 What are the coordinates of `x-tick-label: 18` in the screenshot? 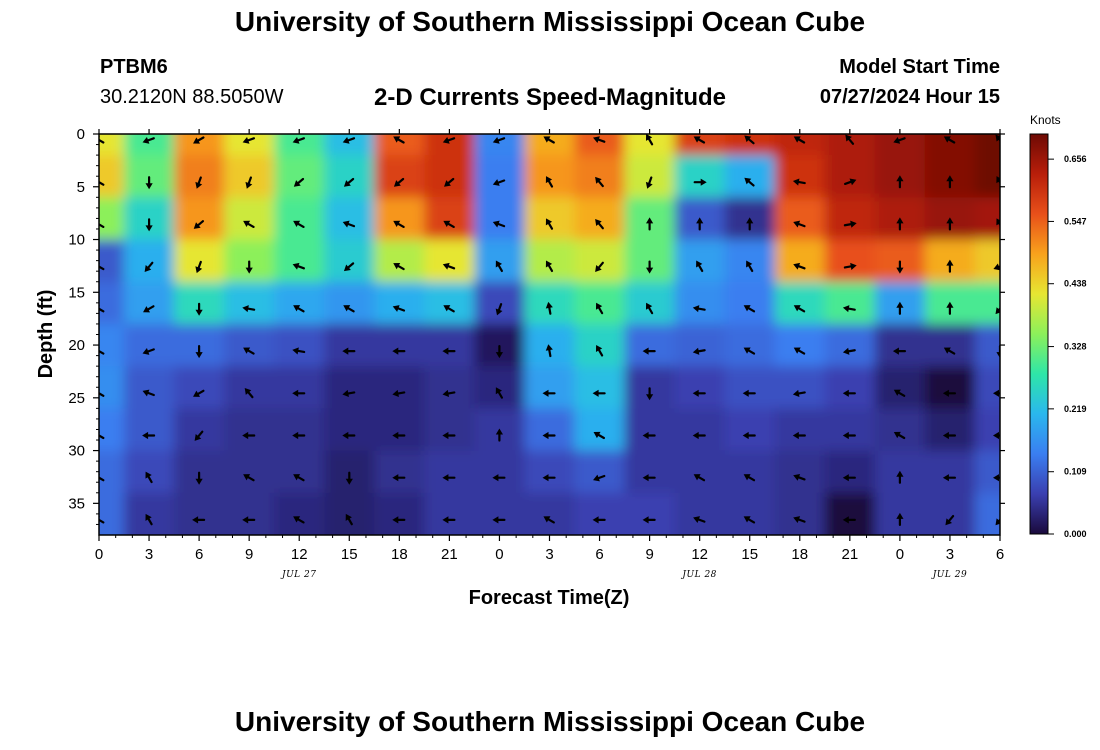 It's located at (799, 554).